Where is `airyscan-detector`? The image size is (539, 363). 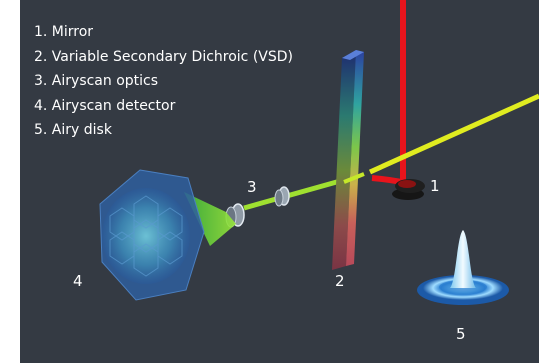
airyscan-detector is located at coordinates (152, 235).